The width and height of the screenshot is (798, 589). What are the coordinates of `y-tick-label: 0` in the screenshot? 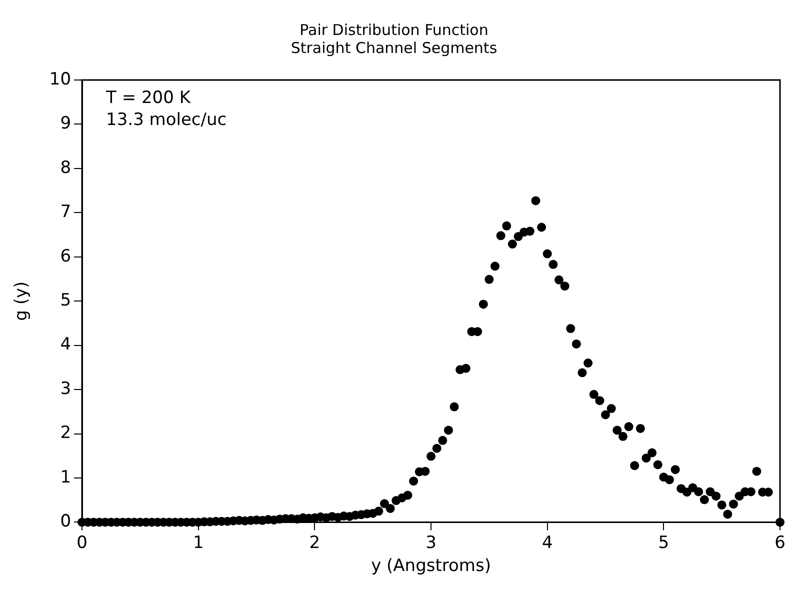 It's located at (66, 522).